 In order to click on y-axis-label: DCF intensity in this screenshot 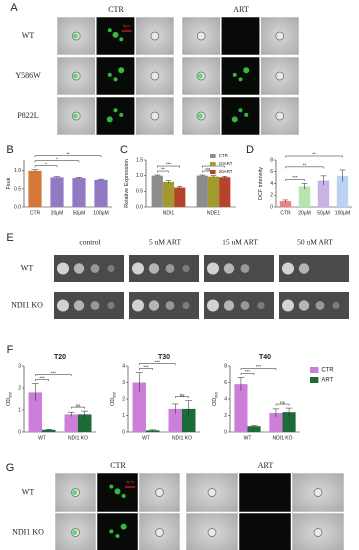, I will do `click(261, 183)`.